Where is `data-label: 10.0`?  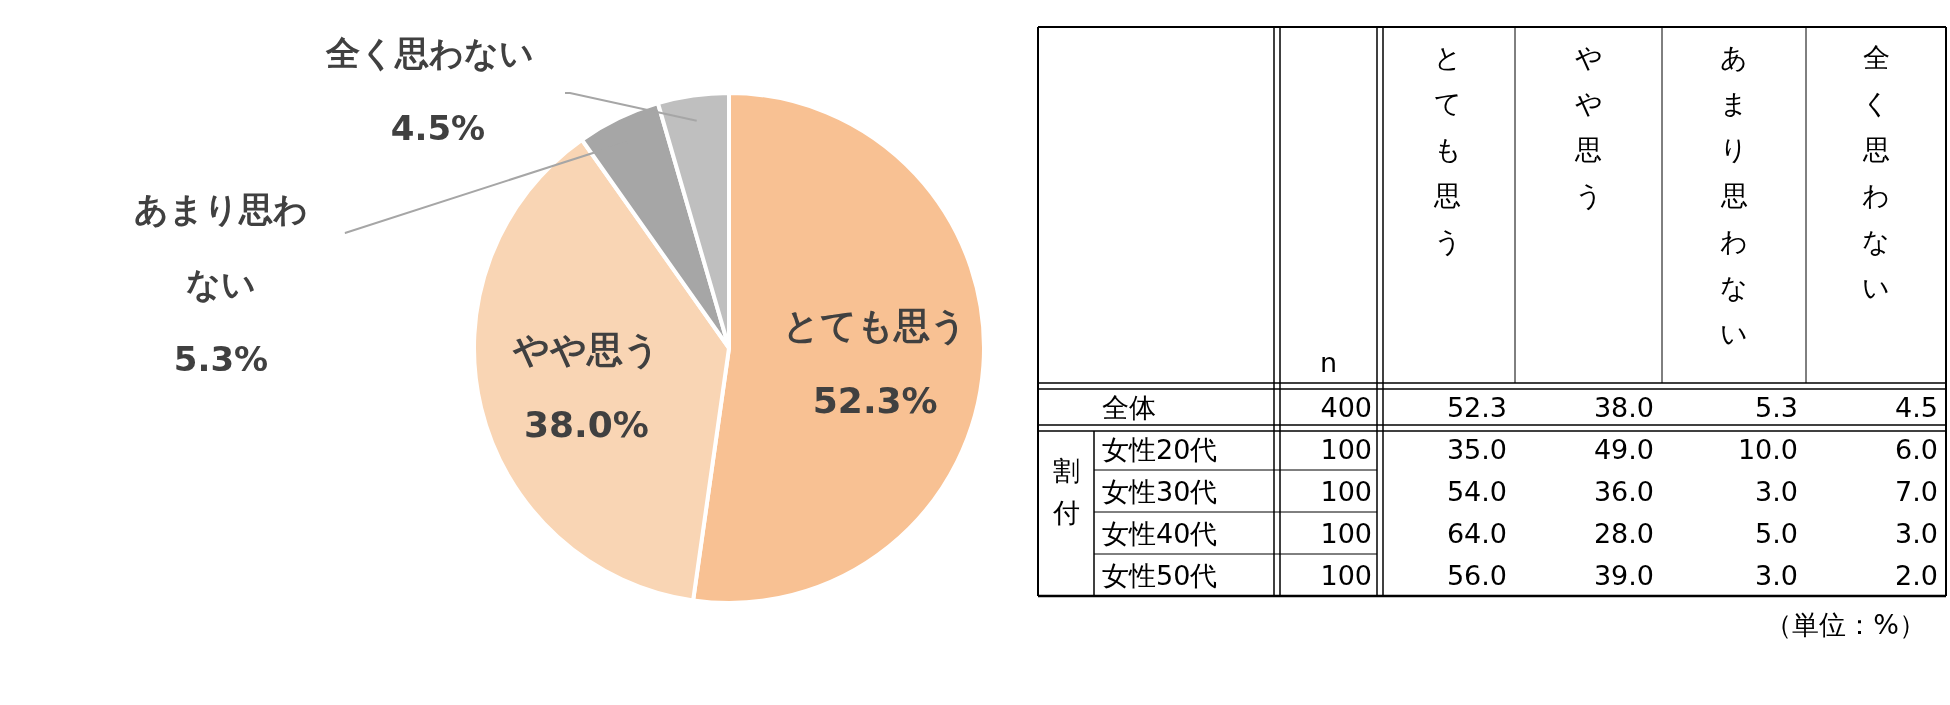
data-label: 10.0 is located at coordinates (1767, 449).